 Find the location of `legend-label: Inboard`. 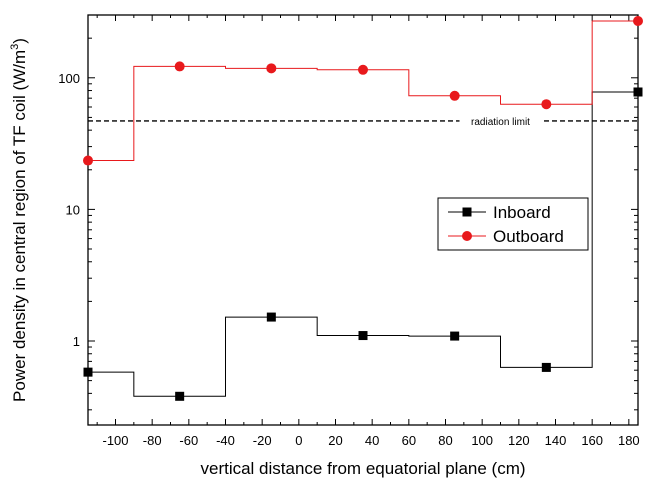

legend-label: Inboard is located at coordinates (522, 212).